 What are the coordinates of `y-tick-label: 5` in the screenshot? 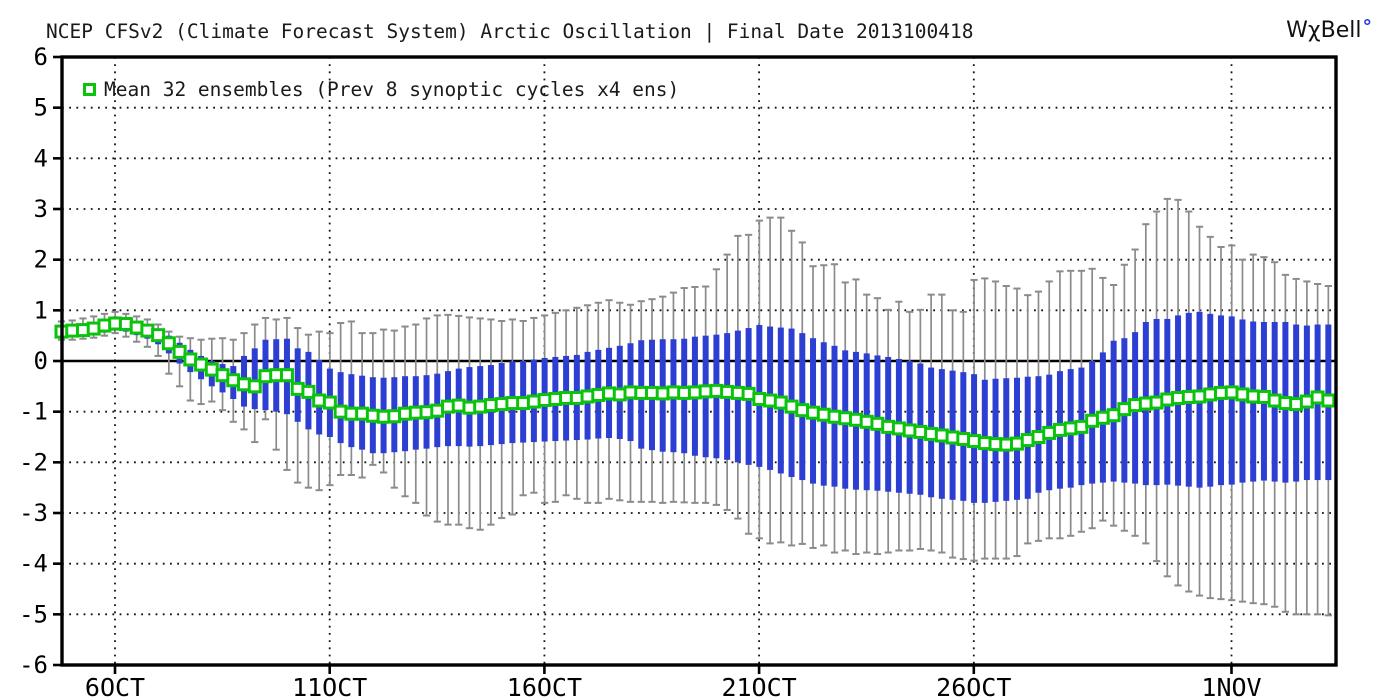 It's located at (41, 108).